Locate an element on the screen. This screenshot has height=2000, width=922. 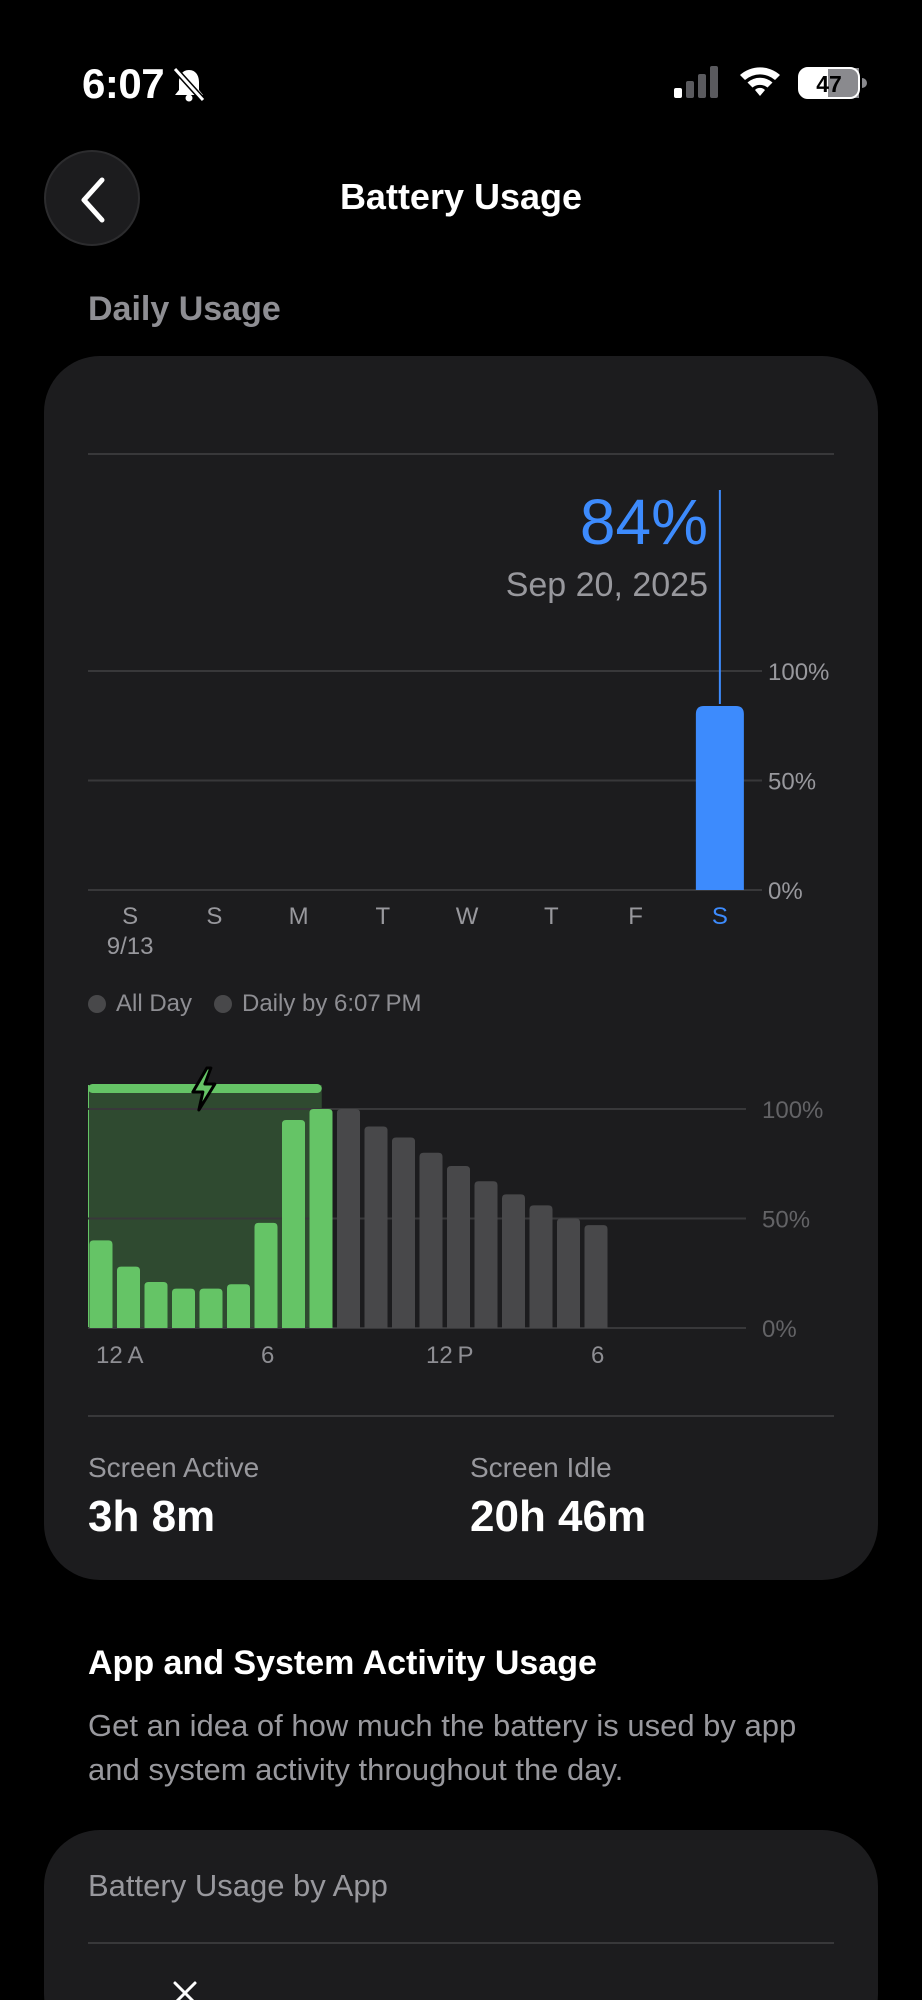
battery-icon: 47 is located at coordinates (832, 83).